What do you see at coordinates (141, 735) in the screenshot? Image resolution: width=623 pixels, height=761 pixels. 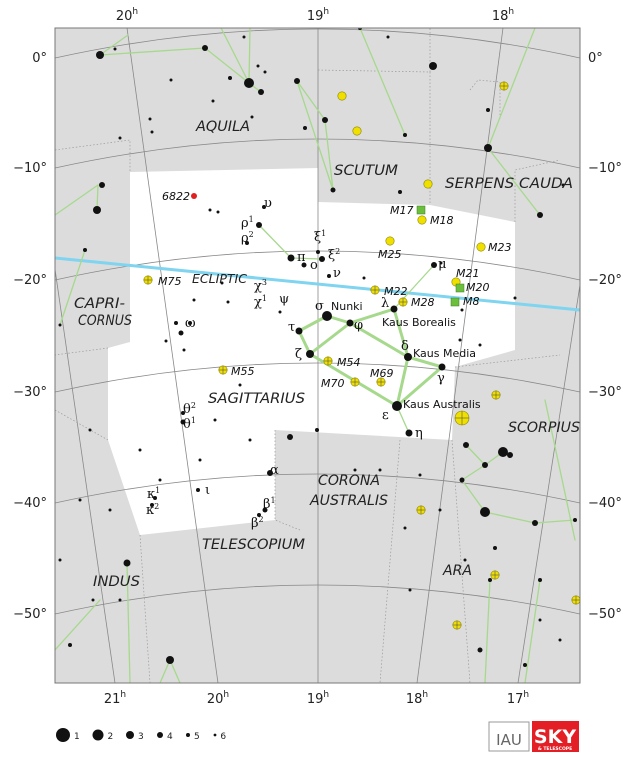 I see `magnitude-legend: 1 2 3 4 5 6` at bounding box center [141, 735].